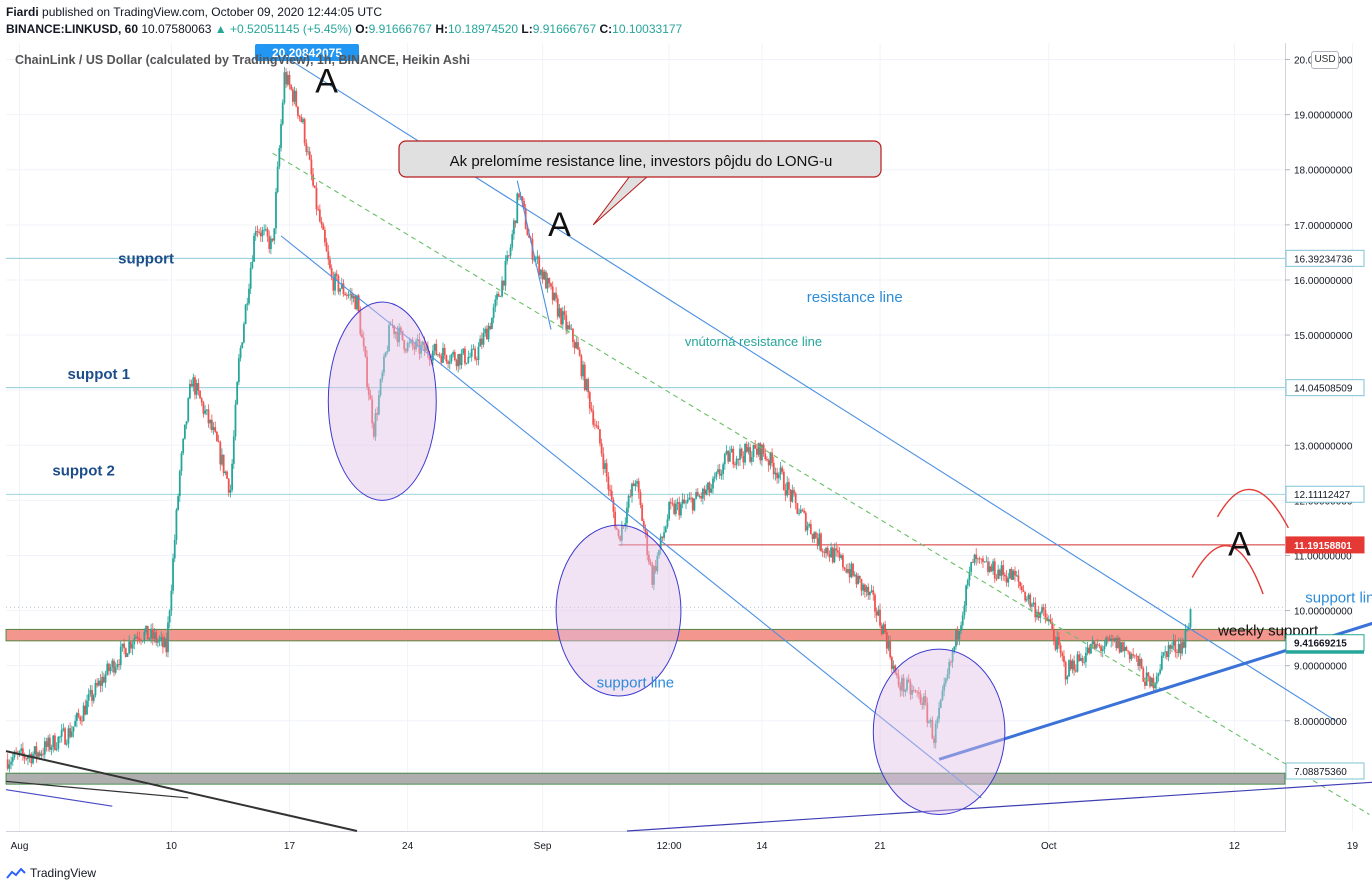 This screenshot has height=894, width=1372. What do you see at coordinates (307, 52) in the screenshot?
I see `peak-price-marker` at bounding box center [307, 52].